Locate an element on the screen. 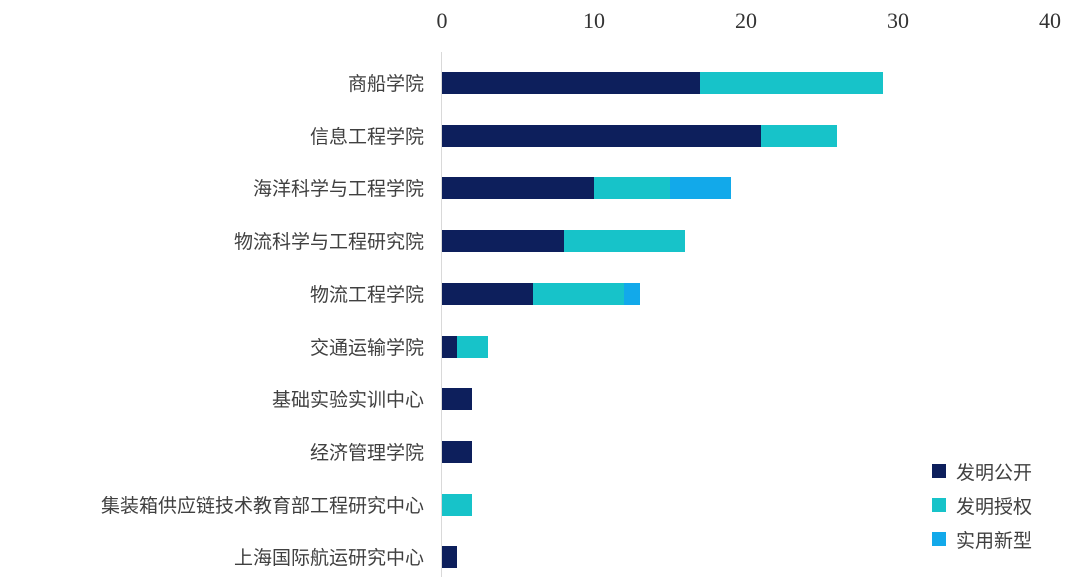  bar-row: 商船学院 is located at coordinates (540, 84).